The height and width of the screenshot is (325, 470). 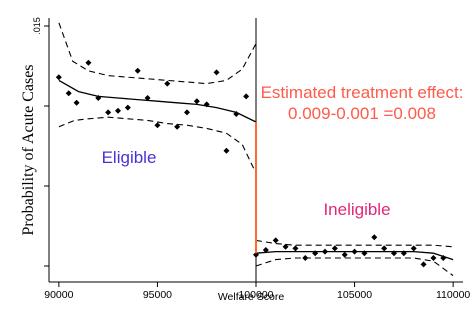 I want to click on x-tick-label: 95000, so click(x=157, y=295).